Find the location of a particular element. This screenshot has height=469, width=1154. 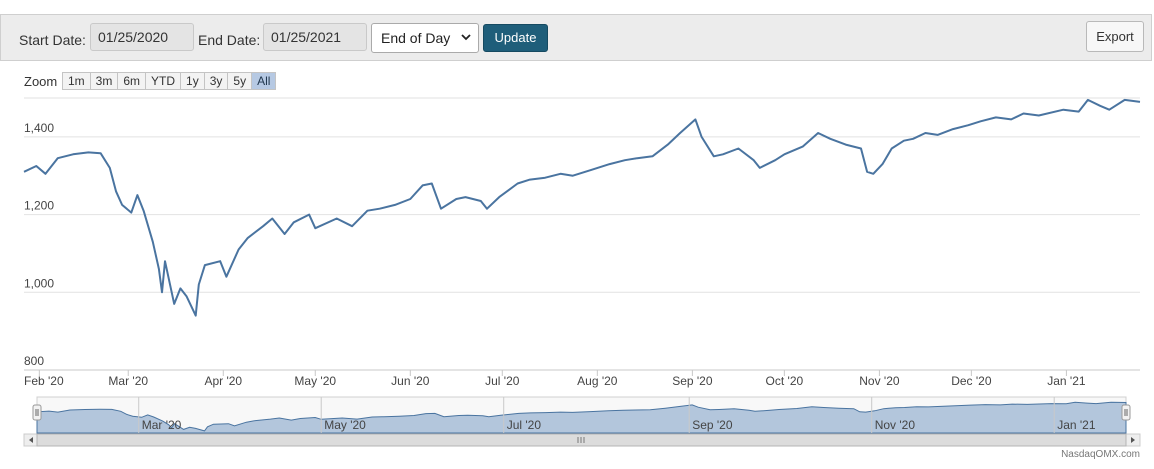

zoom-button-group: 1m 3m 6m YTD 1y 3y 5y All is located at coordinates (169, 81).